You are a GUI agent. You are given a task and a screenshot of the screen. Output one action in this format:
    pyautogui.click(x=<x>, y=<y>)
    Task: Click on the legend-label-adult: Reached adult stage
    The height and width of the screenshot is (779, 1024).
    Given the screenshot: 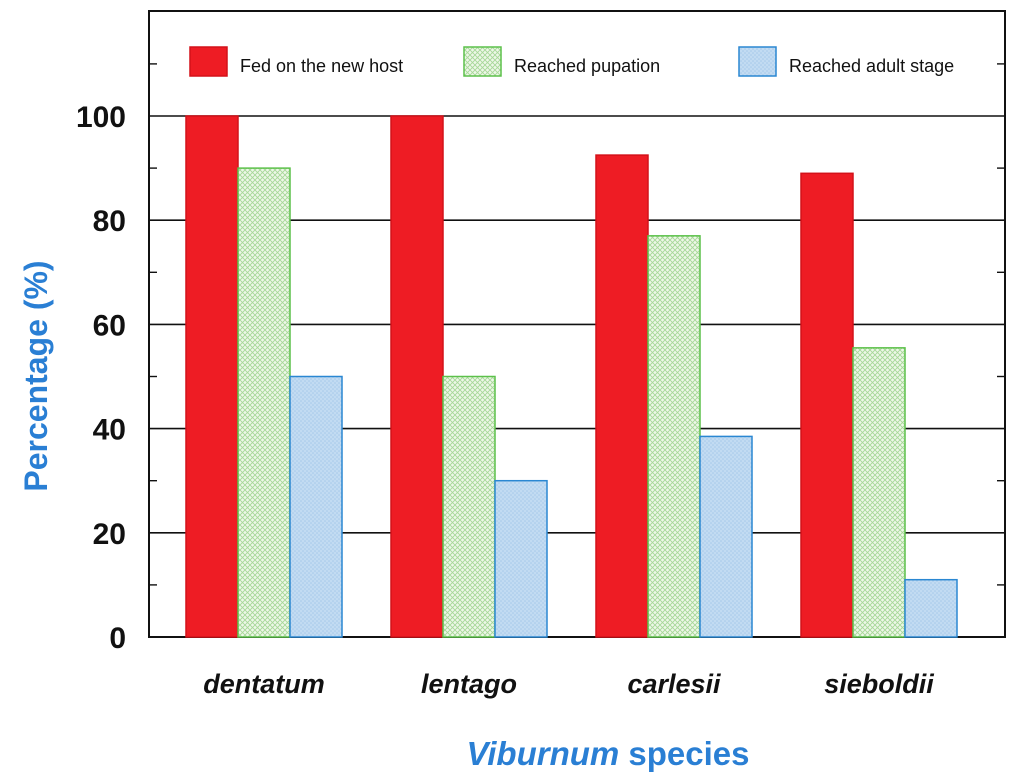 What is the action you would take?
    pyautogui.click(x=871, y=66)
    